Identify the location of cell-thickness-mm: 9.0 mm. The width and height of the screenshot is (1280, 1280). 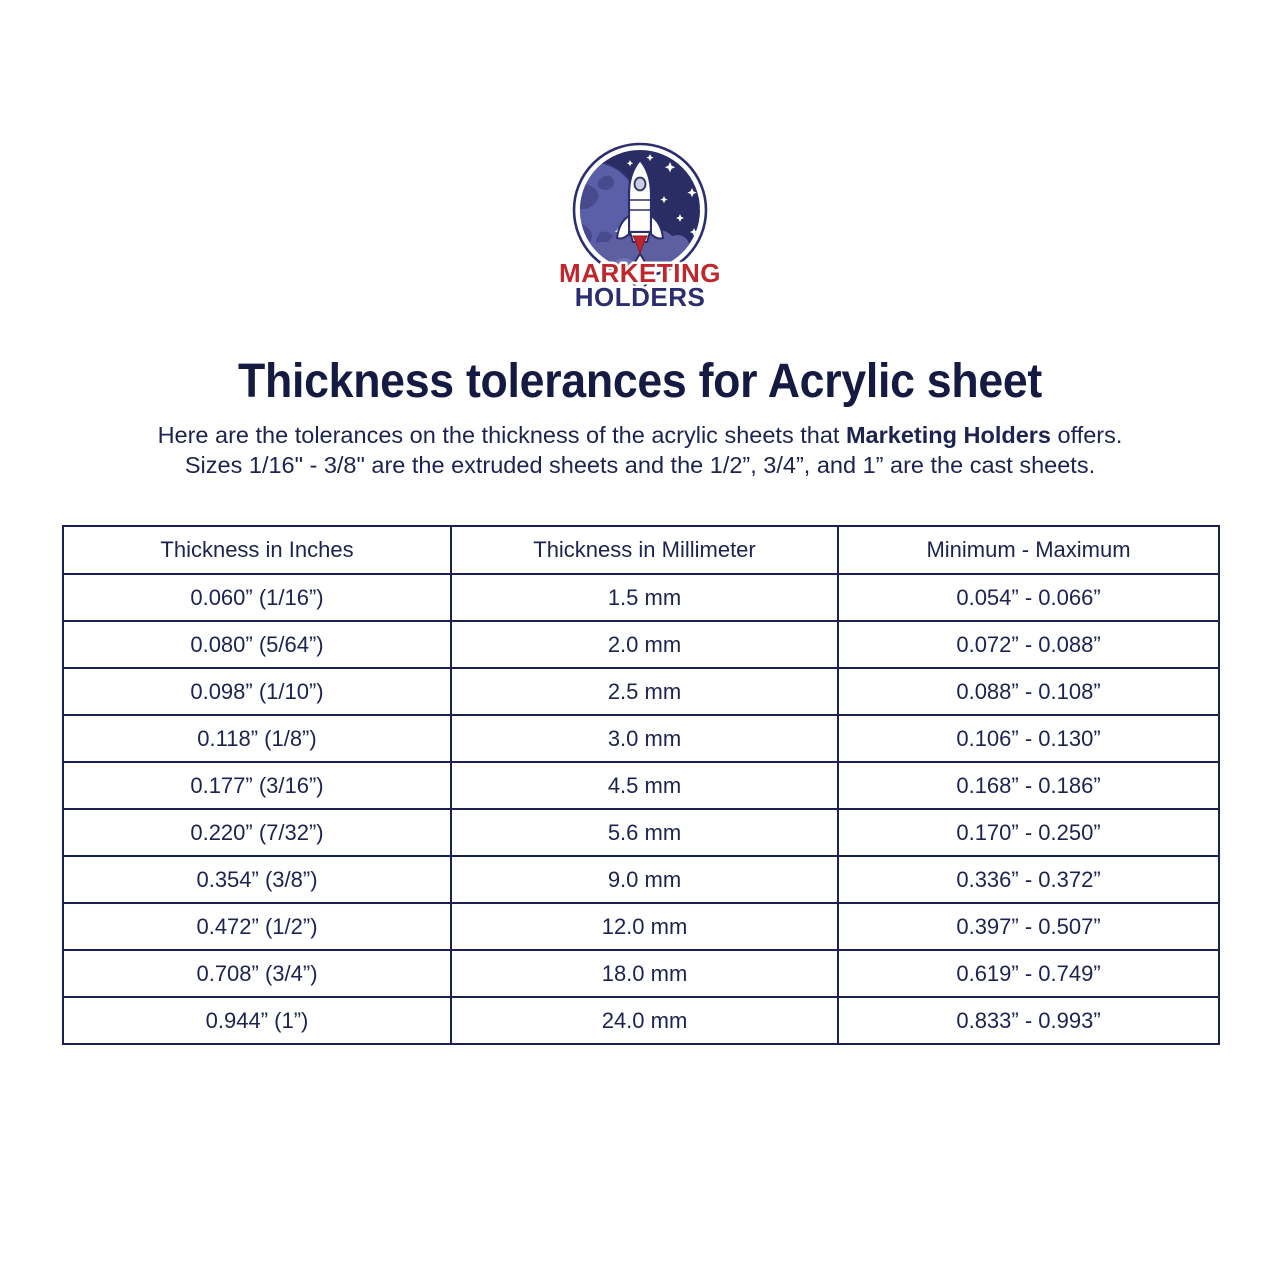
(644, 879).